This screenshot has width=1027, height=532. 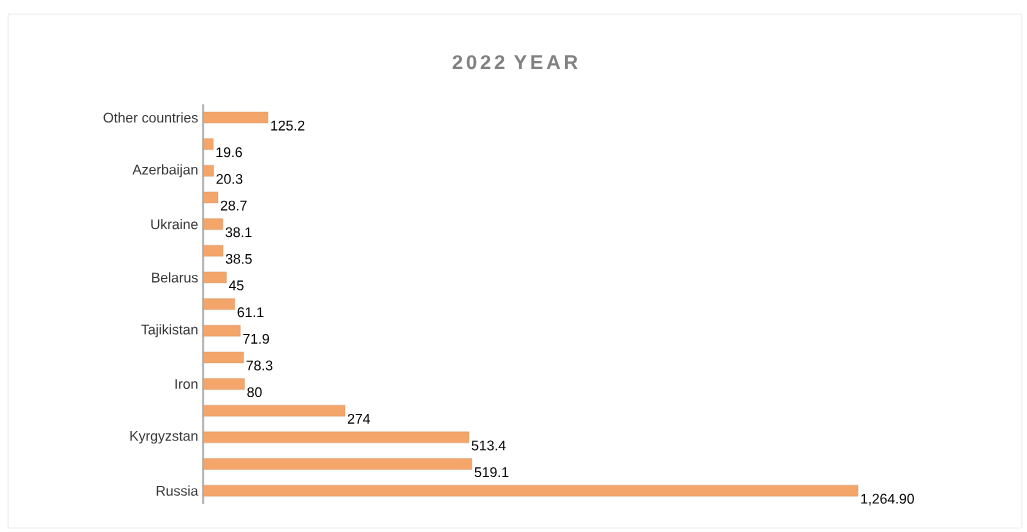 What do you see at coordinates (256, 338) in the screenshot?
I see `data-label: 71.9` at bounding box center [256, 338].